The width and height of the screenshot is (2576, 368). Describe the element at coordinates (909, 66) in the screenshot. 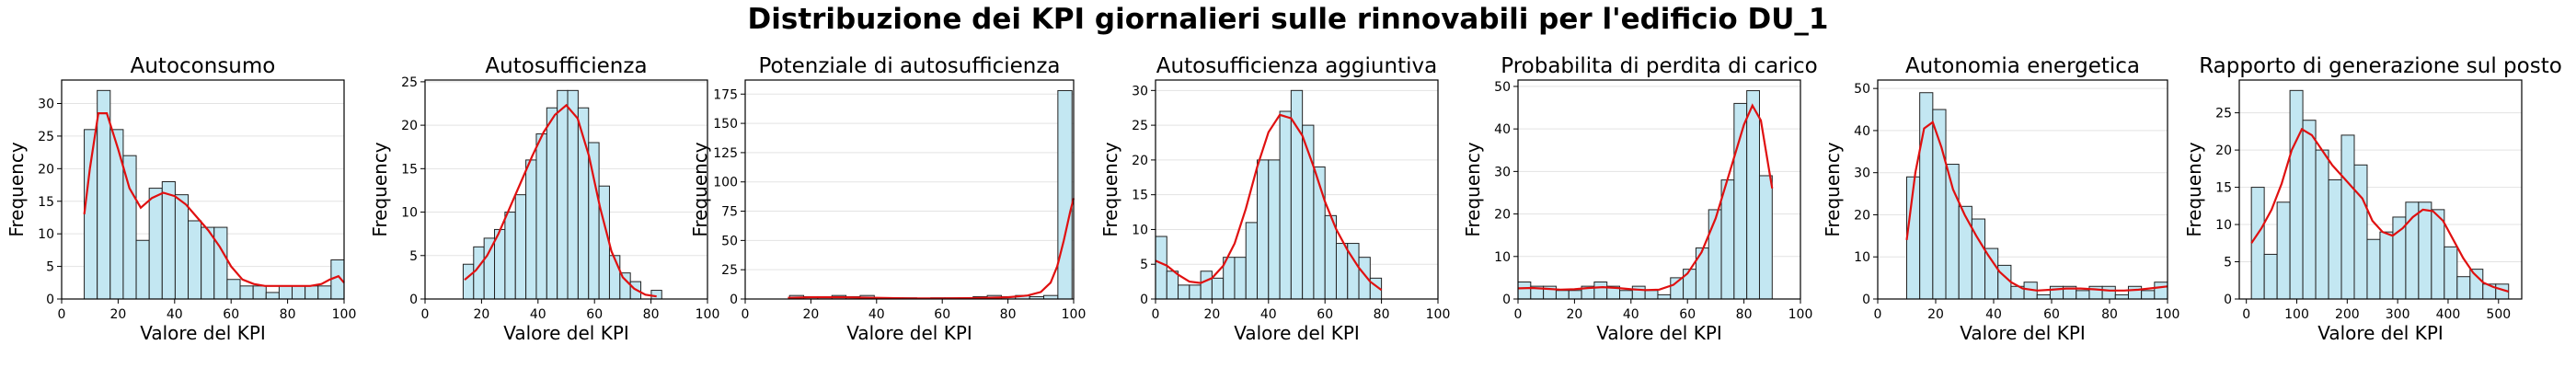

I see `chart-title: Potenziale di autosufficienza` at that location.